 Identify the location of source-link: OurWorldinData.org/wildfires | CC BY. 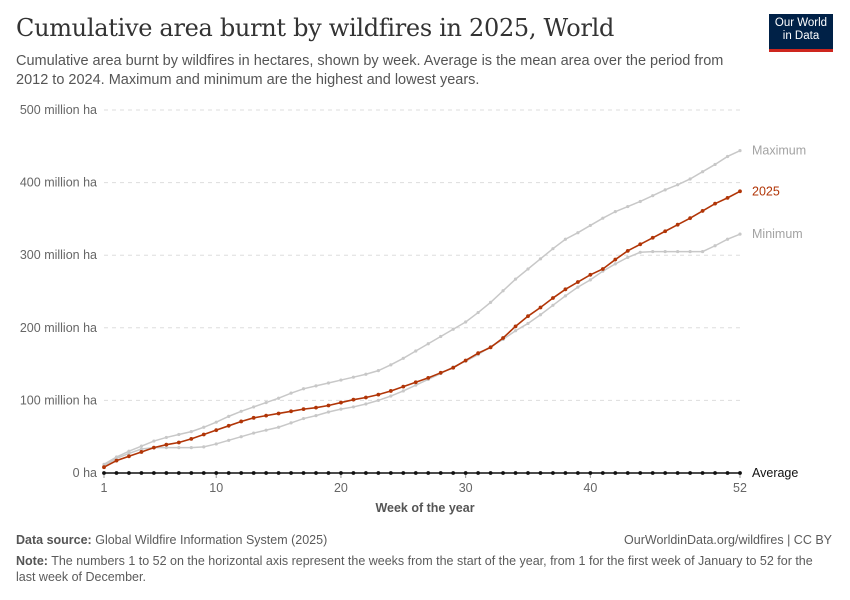
(728, 540).